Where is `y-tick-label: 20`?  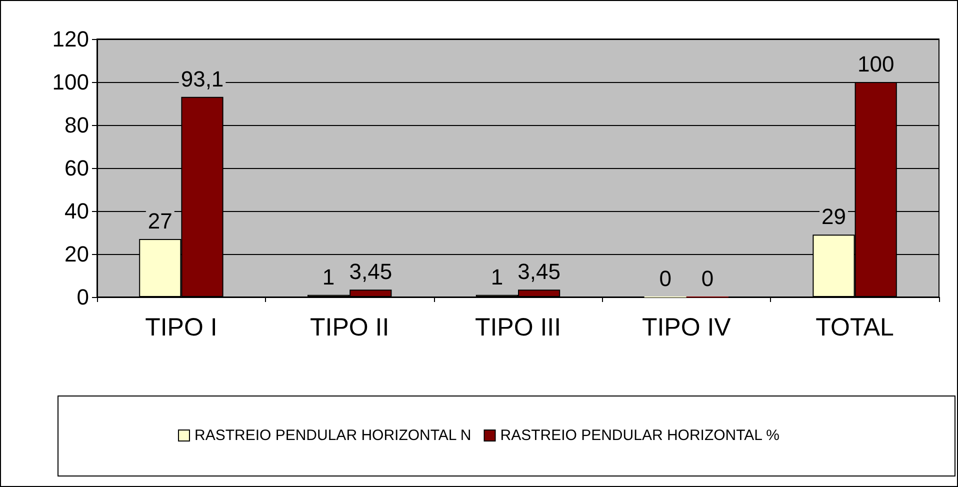
y-tick-label: 20 is located at coordinates (76, 254).